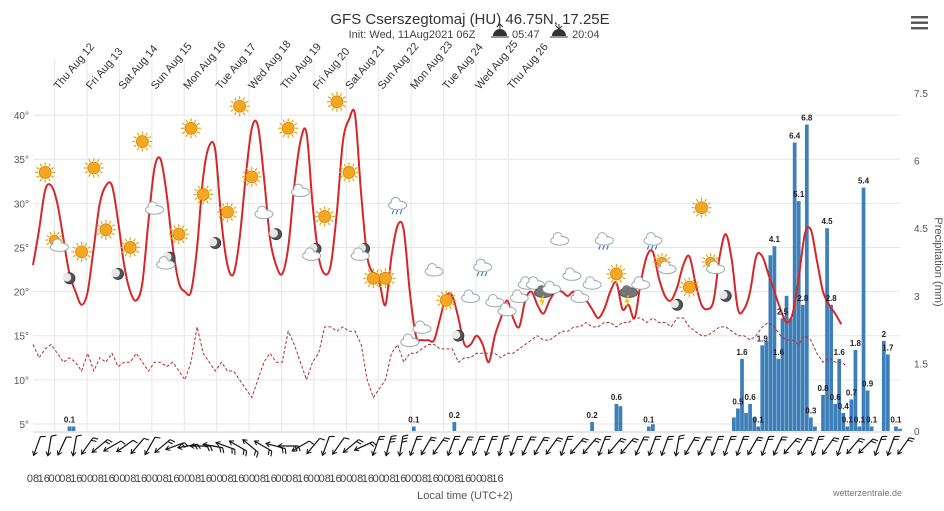 The height and width of the screenshot is (511, 944). I want to click on precip-data-label: 5.1, so click(799, 194).